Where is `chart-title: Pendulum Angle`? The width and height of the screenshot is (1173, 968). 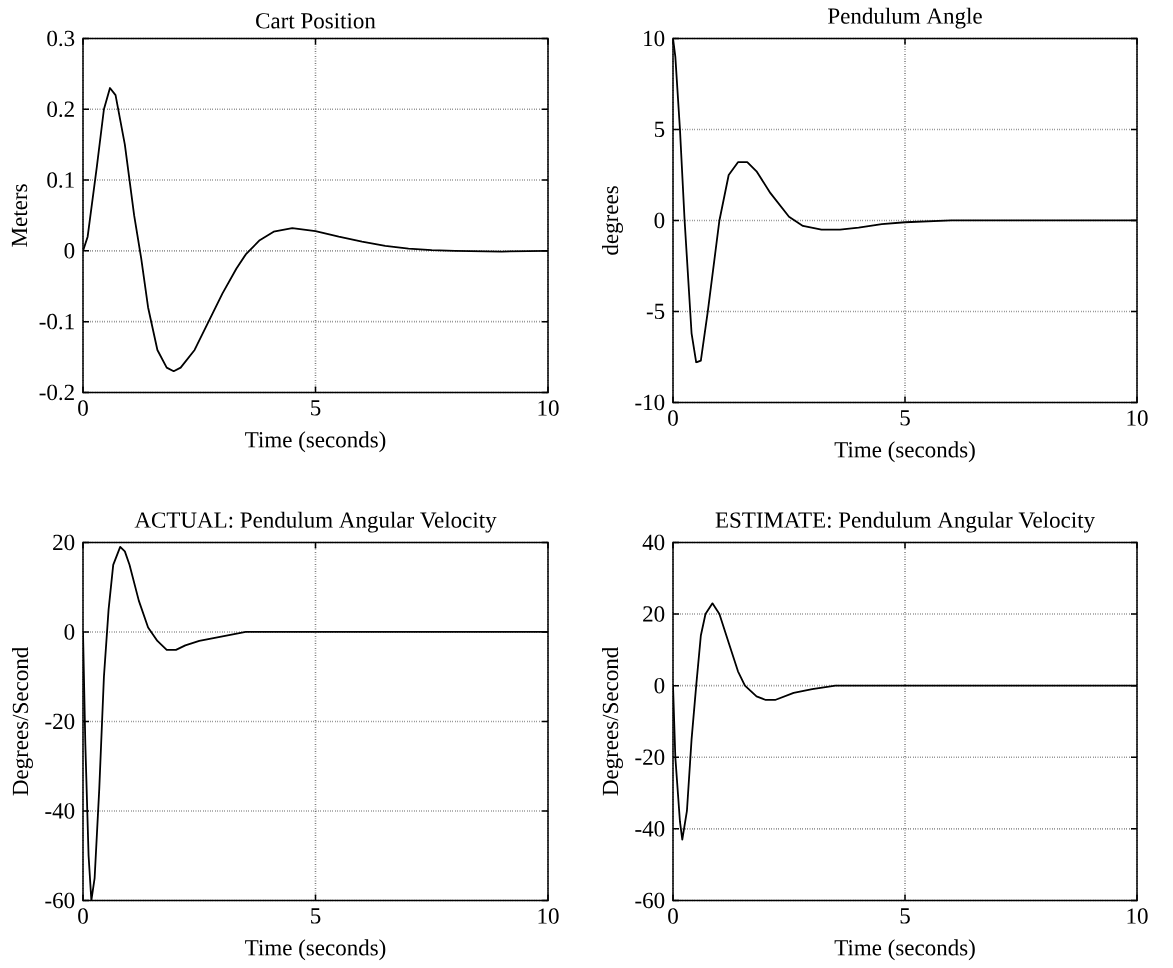
chart-title: Pendulum Angle is located at coordinates (905, 18).